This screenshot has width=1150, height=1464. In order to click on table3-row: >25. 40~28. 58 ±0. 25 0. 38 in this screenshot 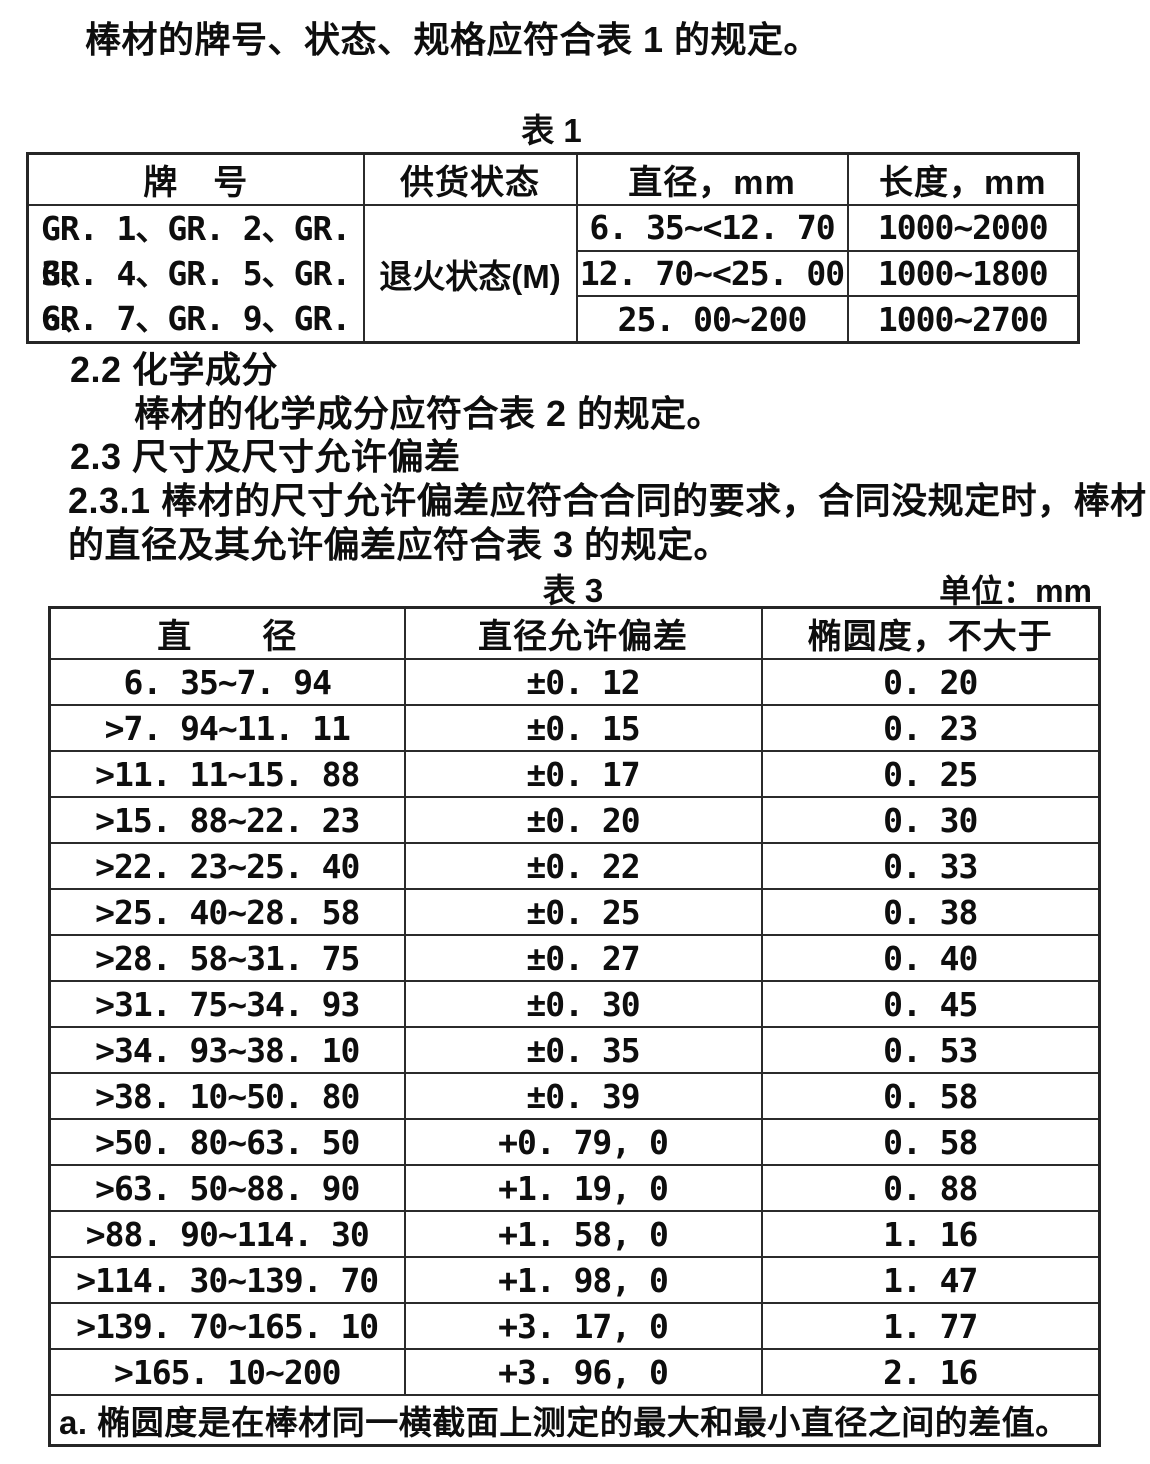, I will do `click(574, 912)`.